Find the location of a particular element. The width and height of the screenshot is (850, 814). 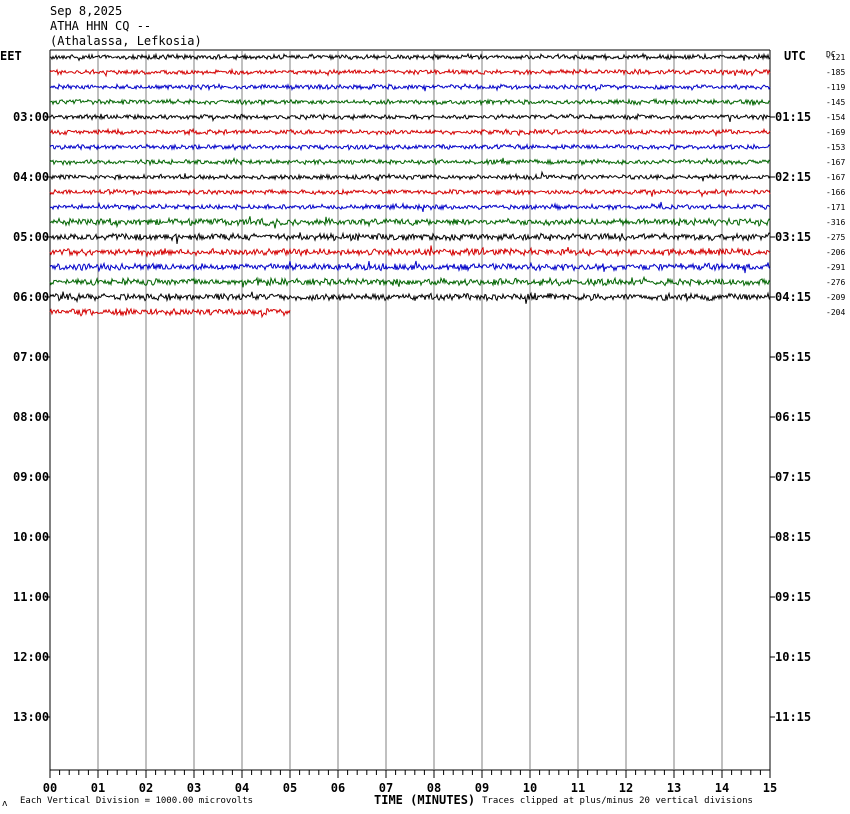

left-hour-label: 13:00 is located at coordinates (31, 717).